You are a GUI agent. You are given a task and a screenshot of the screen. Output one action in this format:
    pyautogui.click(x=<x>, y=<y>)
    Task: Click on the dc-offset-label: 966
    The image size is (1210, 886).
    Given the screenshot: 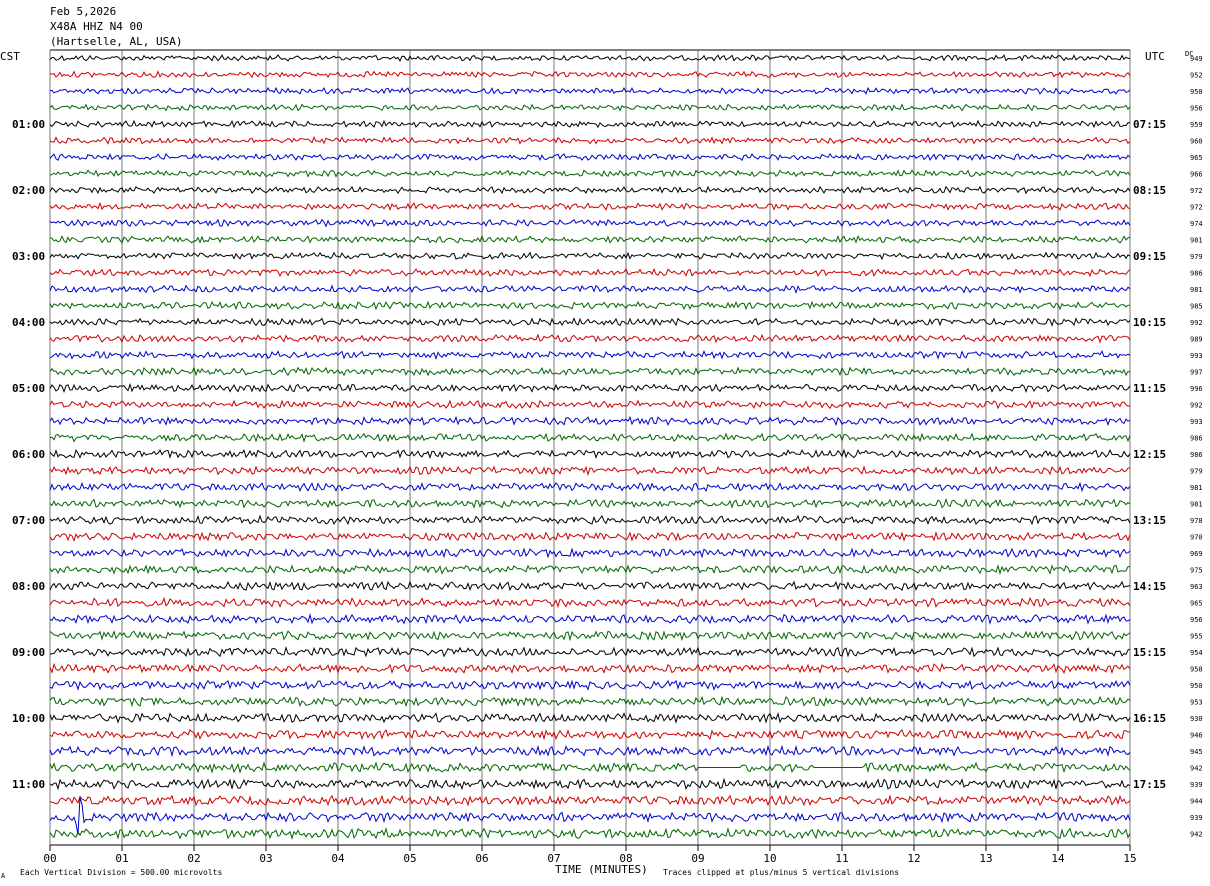 What is the action you would take?
    pyautogui.click(x=1196, y=175)
    